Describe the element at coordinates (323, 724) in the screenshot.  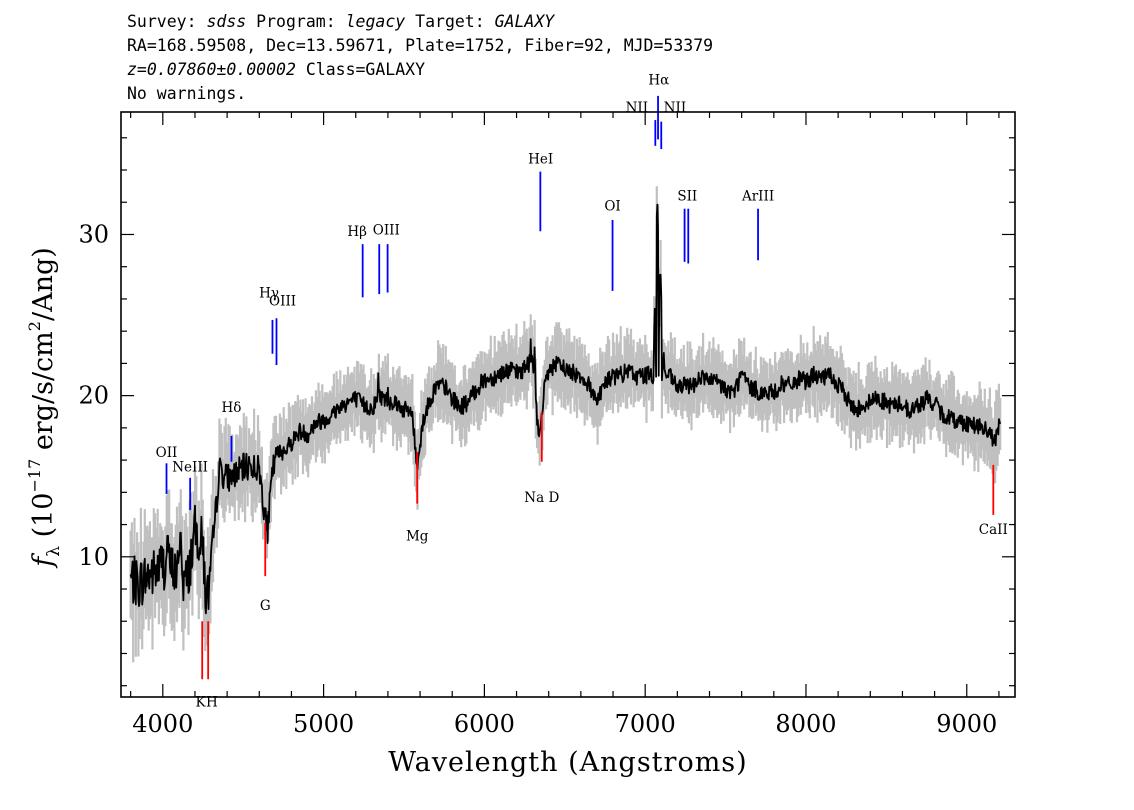
I see `x-tick-label: 5000` at that location.